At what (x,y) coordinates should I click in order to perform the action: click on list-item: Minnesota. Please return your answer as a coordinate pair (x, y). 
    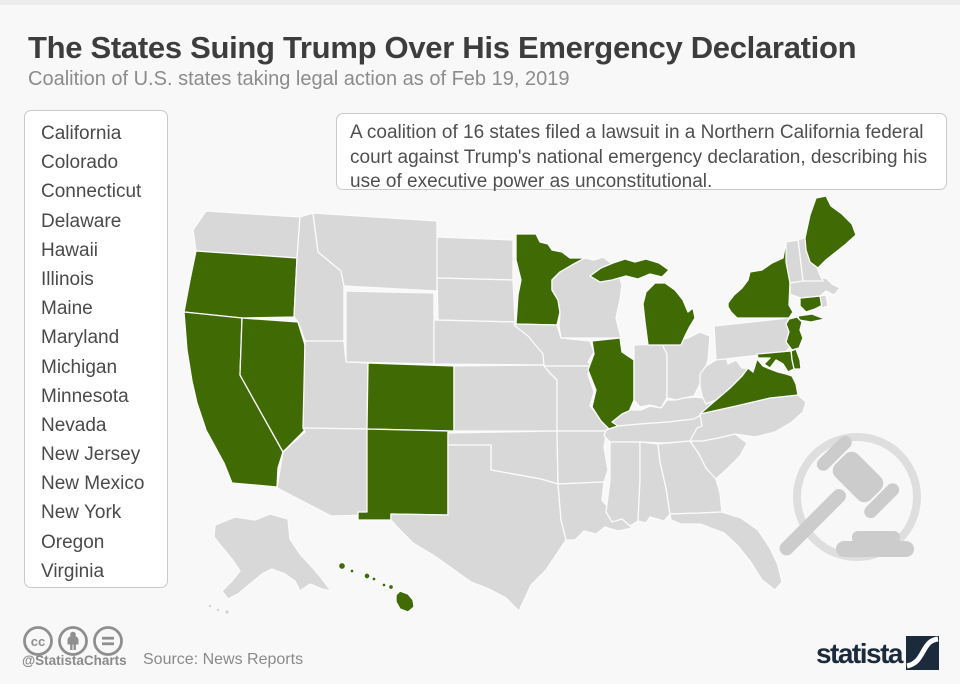
    Looking at the image, I should click on (85, 396).